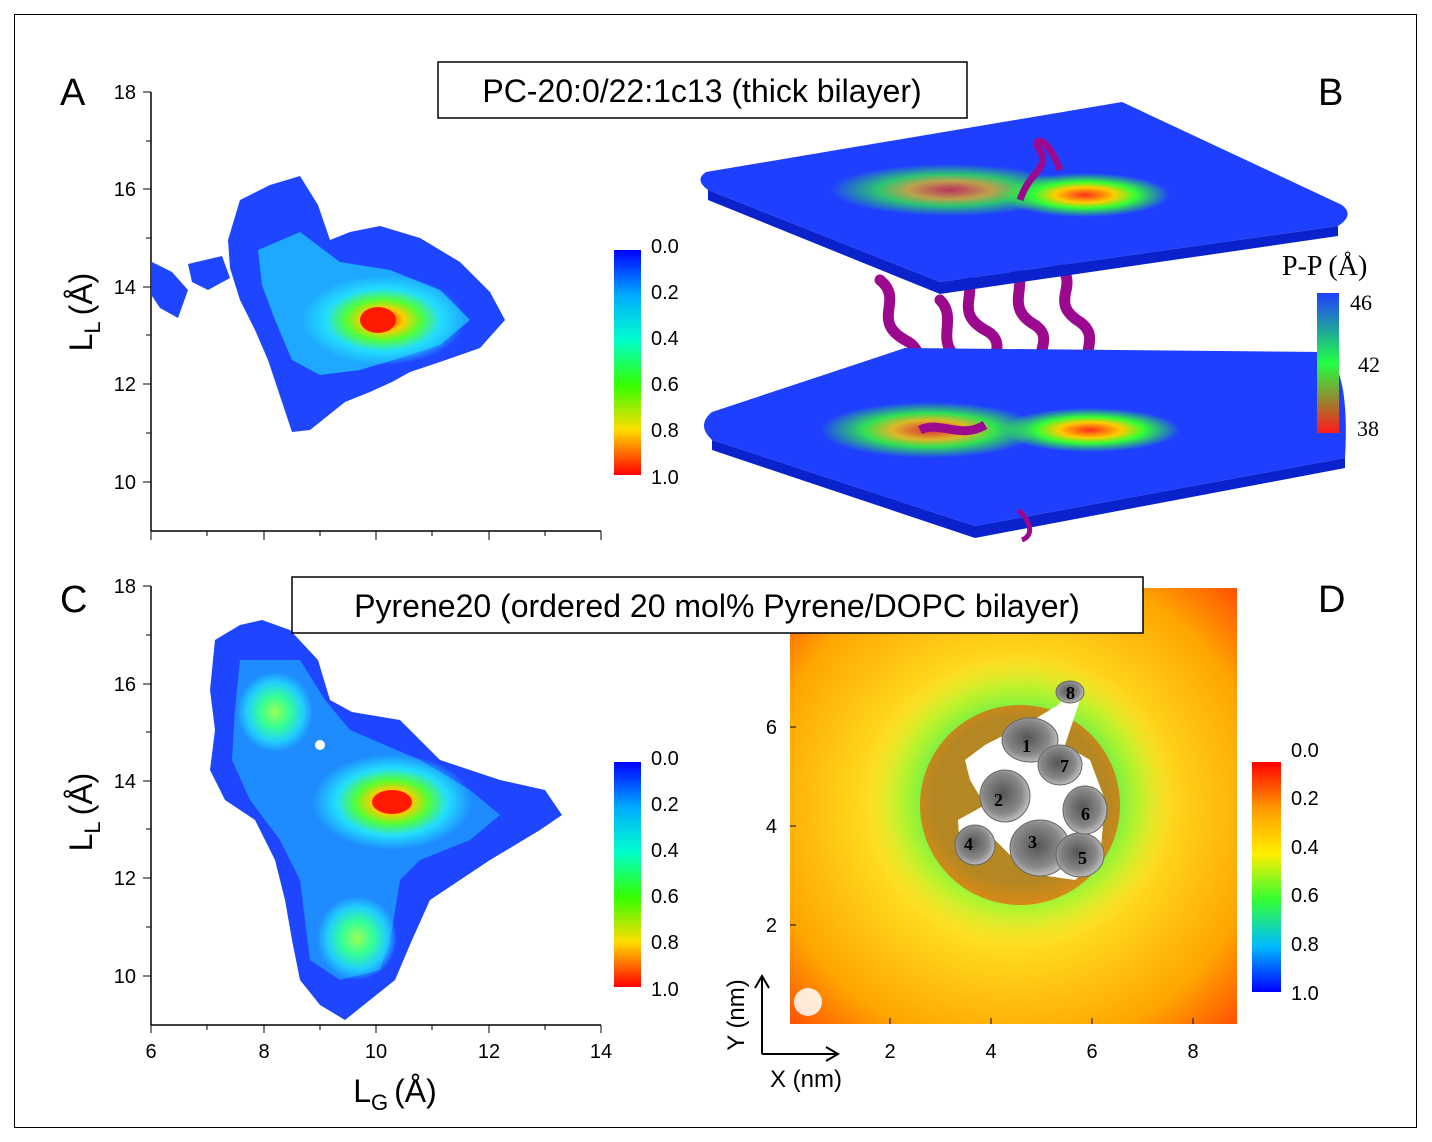  What do you see at coordinates (73, 93) in the screenshot?
I see `panel-a-label: A` at bounding box center [73, 93].